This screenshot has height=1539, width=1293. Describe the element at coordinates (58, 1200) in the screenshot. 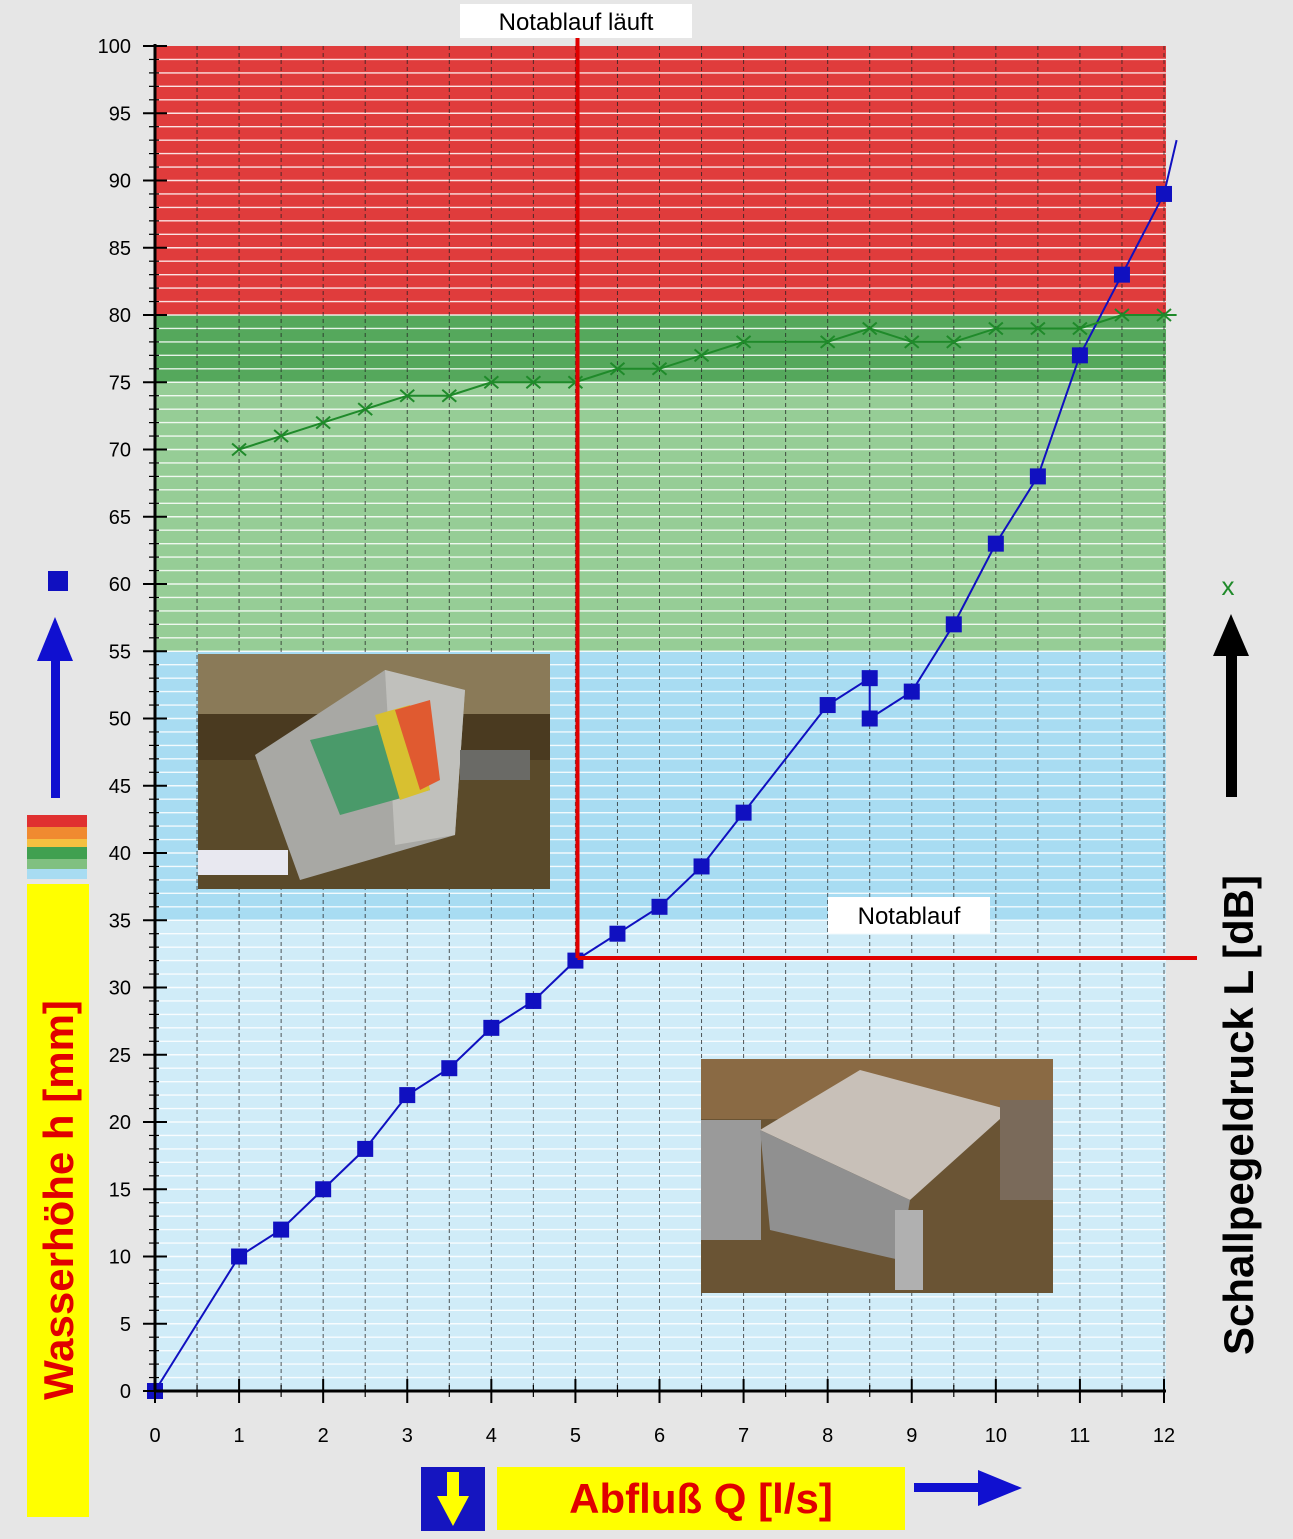

I see `y-axis-label: Wasserhöhe h [mm]` at that location.